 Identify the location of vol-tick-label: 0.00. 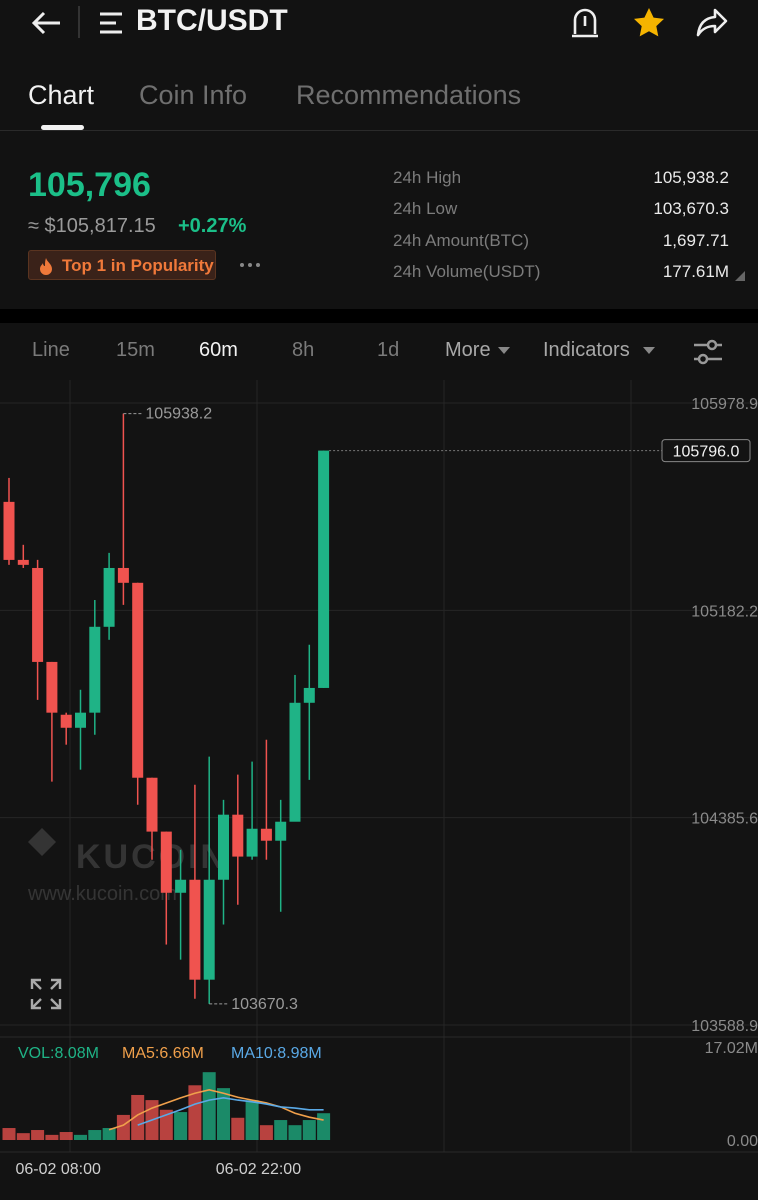
(742, 1141).